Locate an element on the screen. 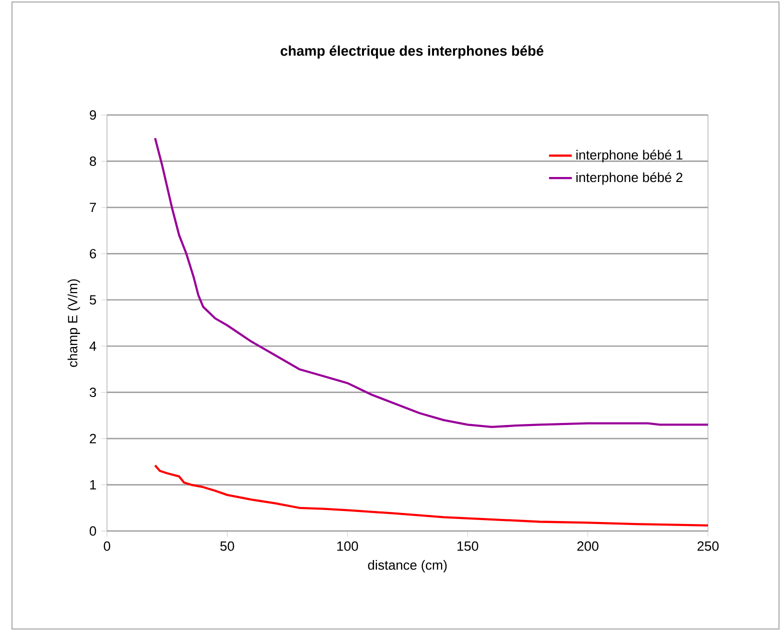 The width and height of the screenshot is (781, 635). y-tick-label: 2 is located at coordinates (93, 439).